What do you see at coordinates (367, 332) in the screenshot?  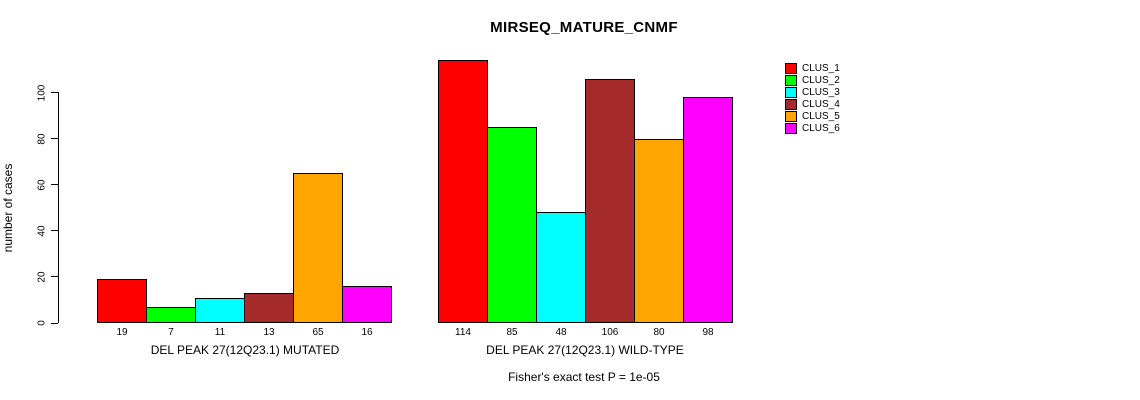 I see `bar-value-label: 16` at bounding box center [367, 332].